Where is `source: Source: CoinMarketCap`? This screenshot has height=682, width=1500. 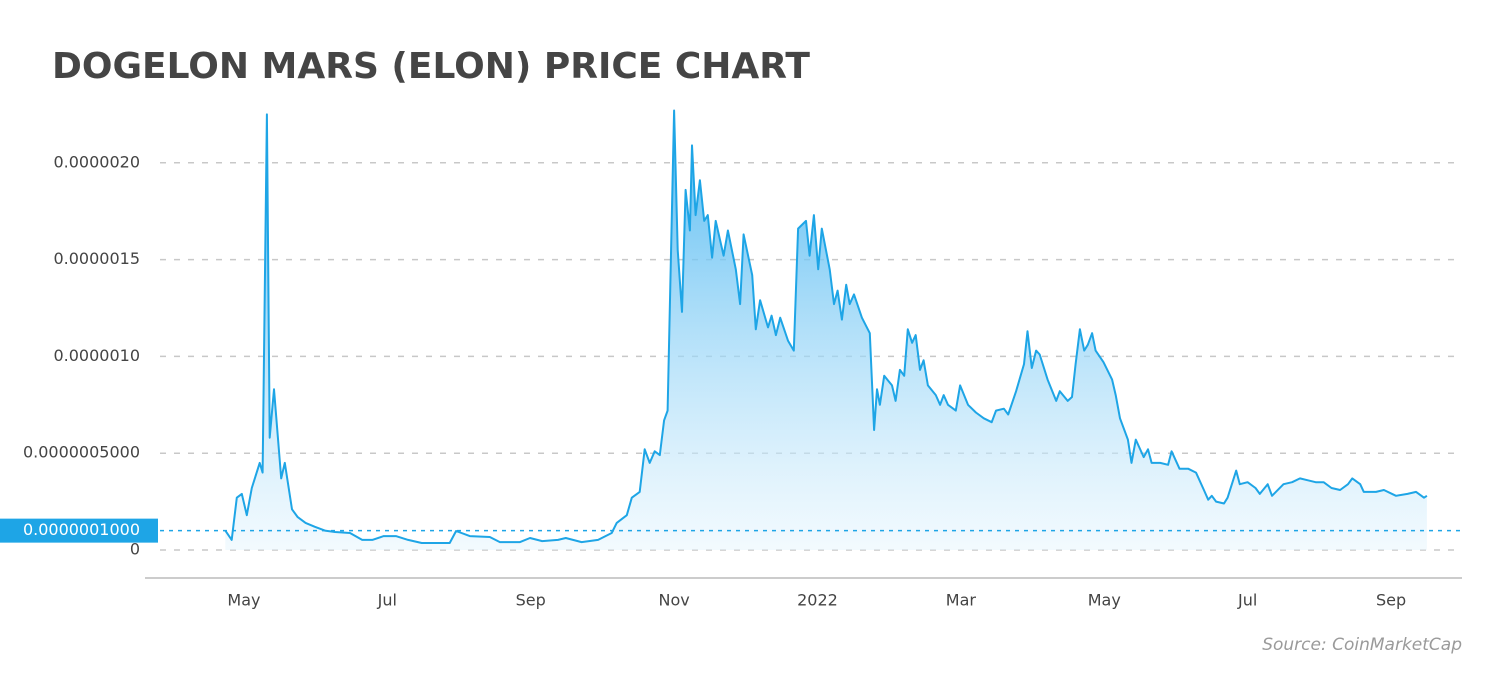
source: Source: CoinMarketCap is located at coordinates (1362, 645).